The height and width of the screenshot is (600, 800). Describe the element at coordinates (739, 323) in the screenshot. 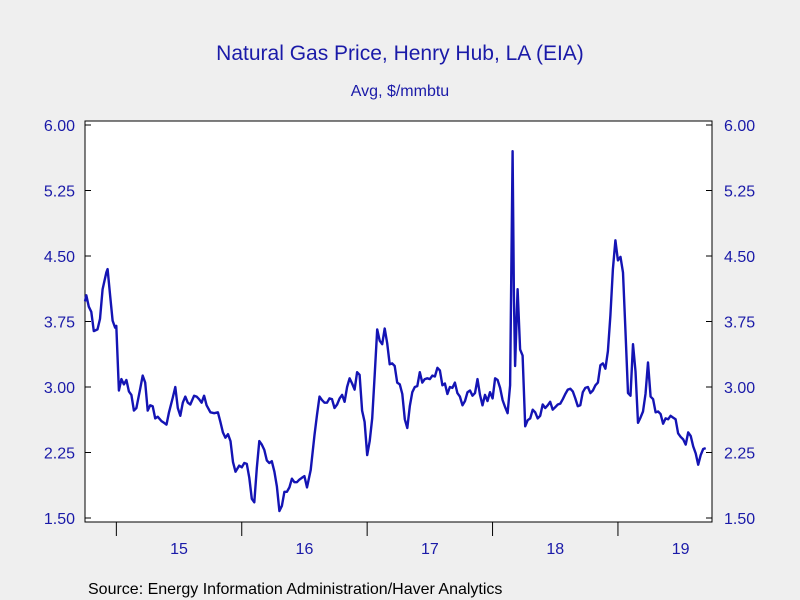

I see `y-tick-label-right: 3.75` at that location.